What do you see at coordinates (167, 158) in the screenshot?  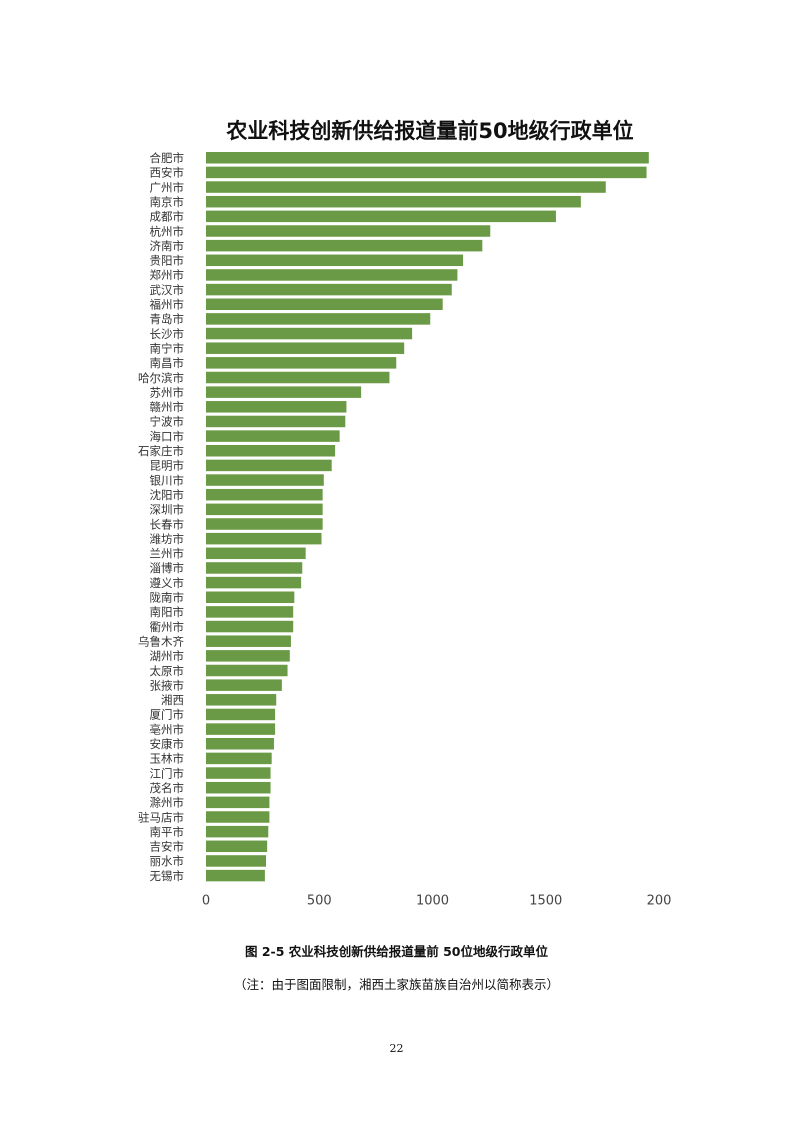 I see `category-label: 合肥市` at bounding box center [167, 158].